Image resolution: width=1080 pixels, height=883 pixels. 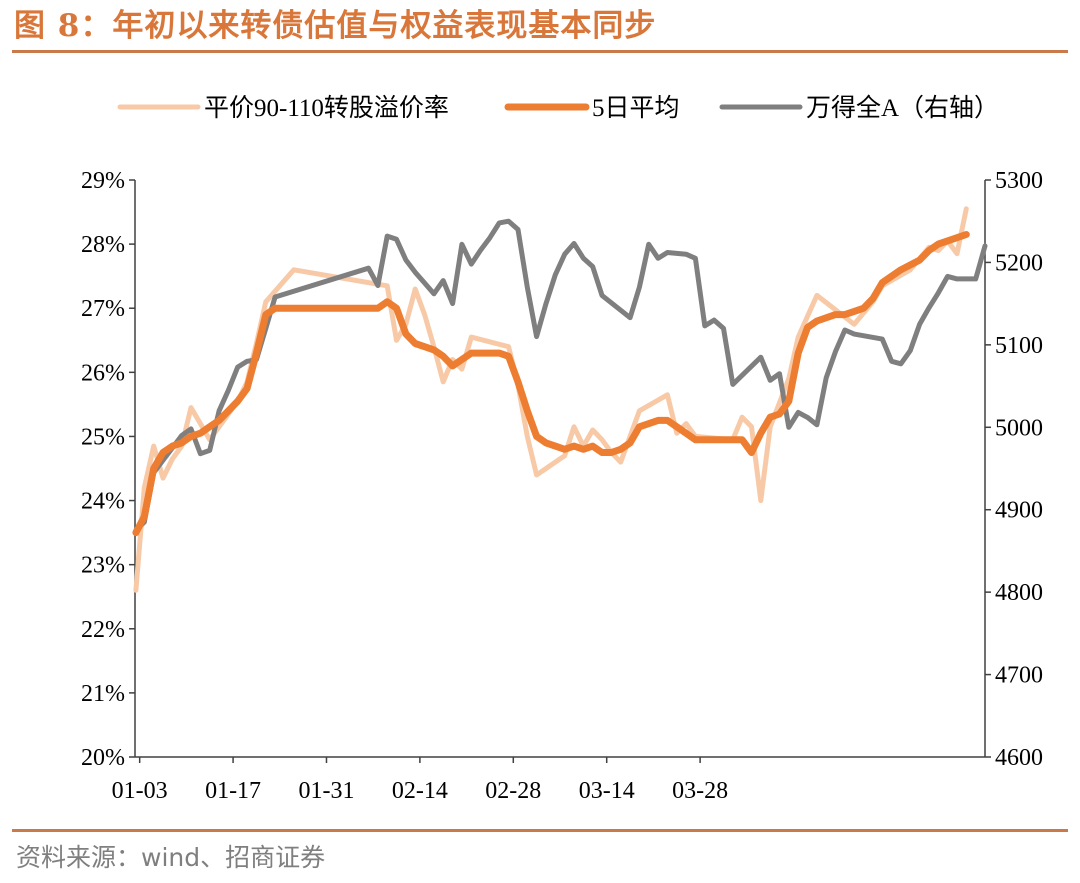 I want to click on source-divider, so click(x=540, y=830).